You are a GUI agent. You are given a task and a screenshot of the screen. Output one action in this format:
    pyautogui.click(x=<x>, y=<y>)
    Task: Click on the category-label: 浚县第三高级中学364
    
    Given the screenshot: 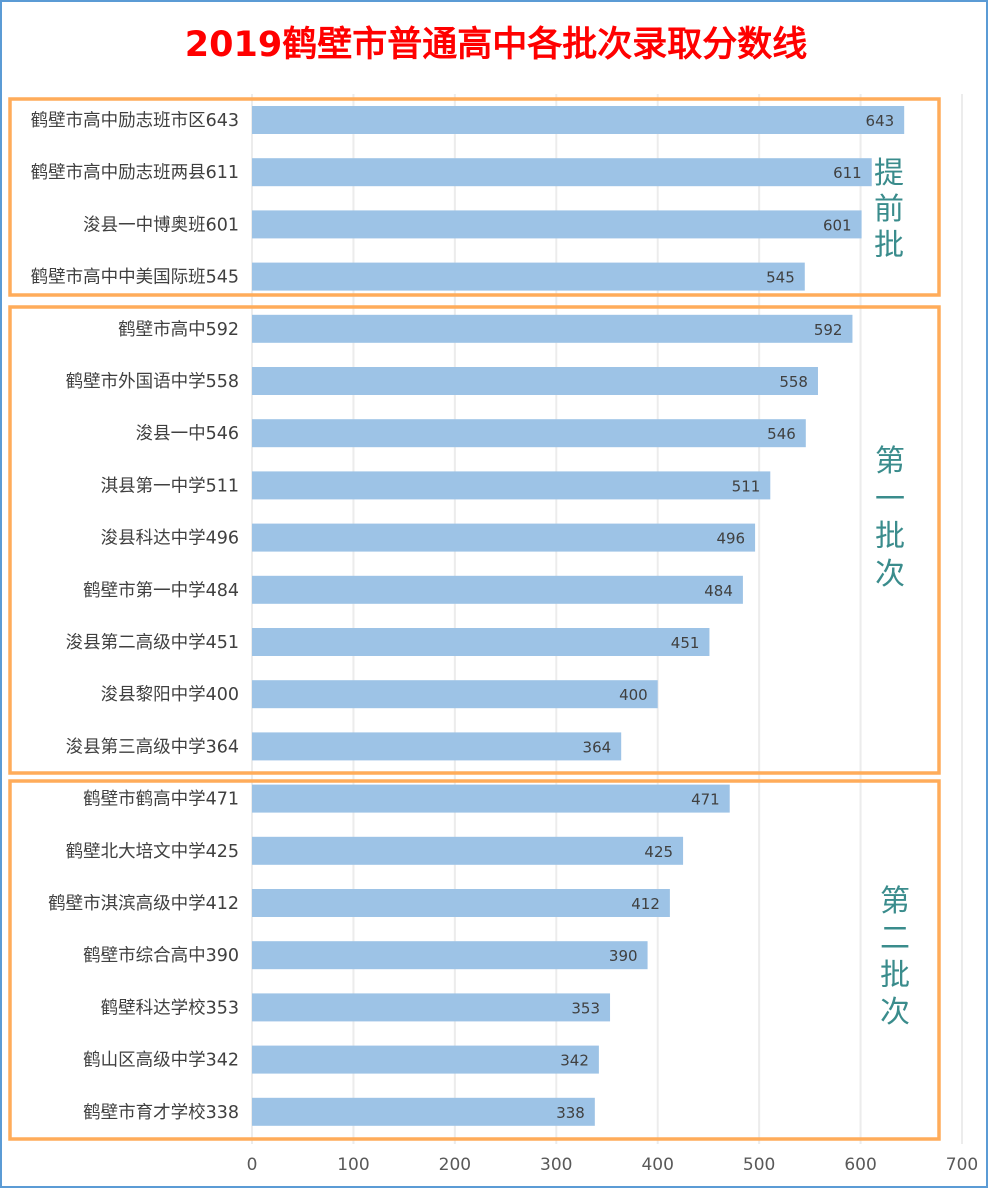 What is the action you would take?
    pyautogui.click(x=152, y=747)
    